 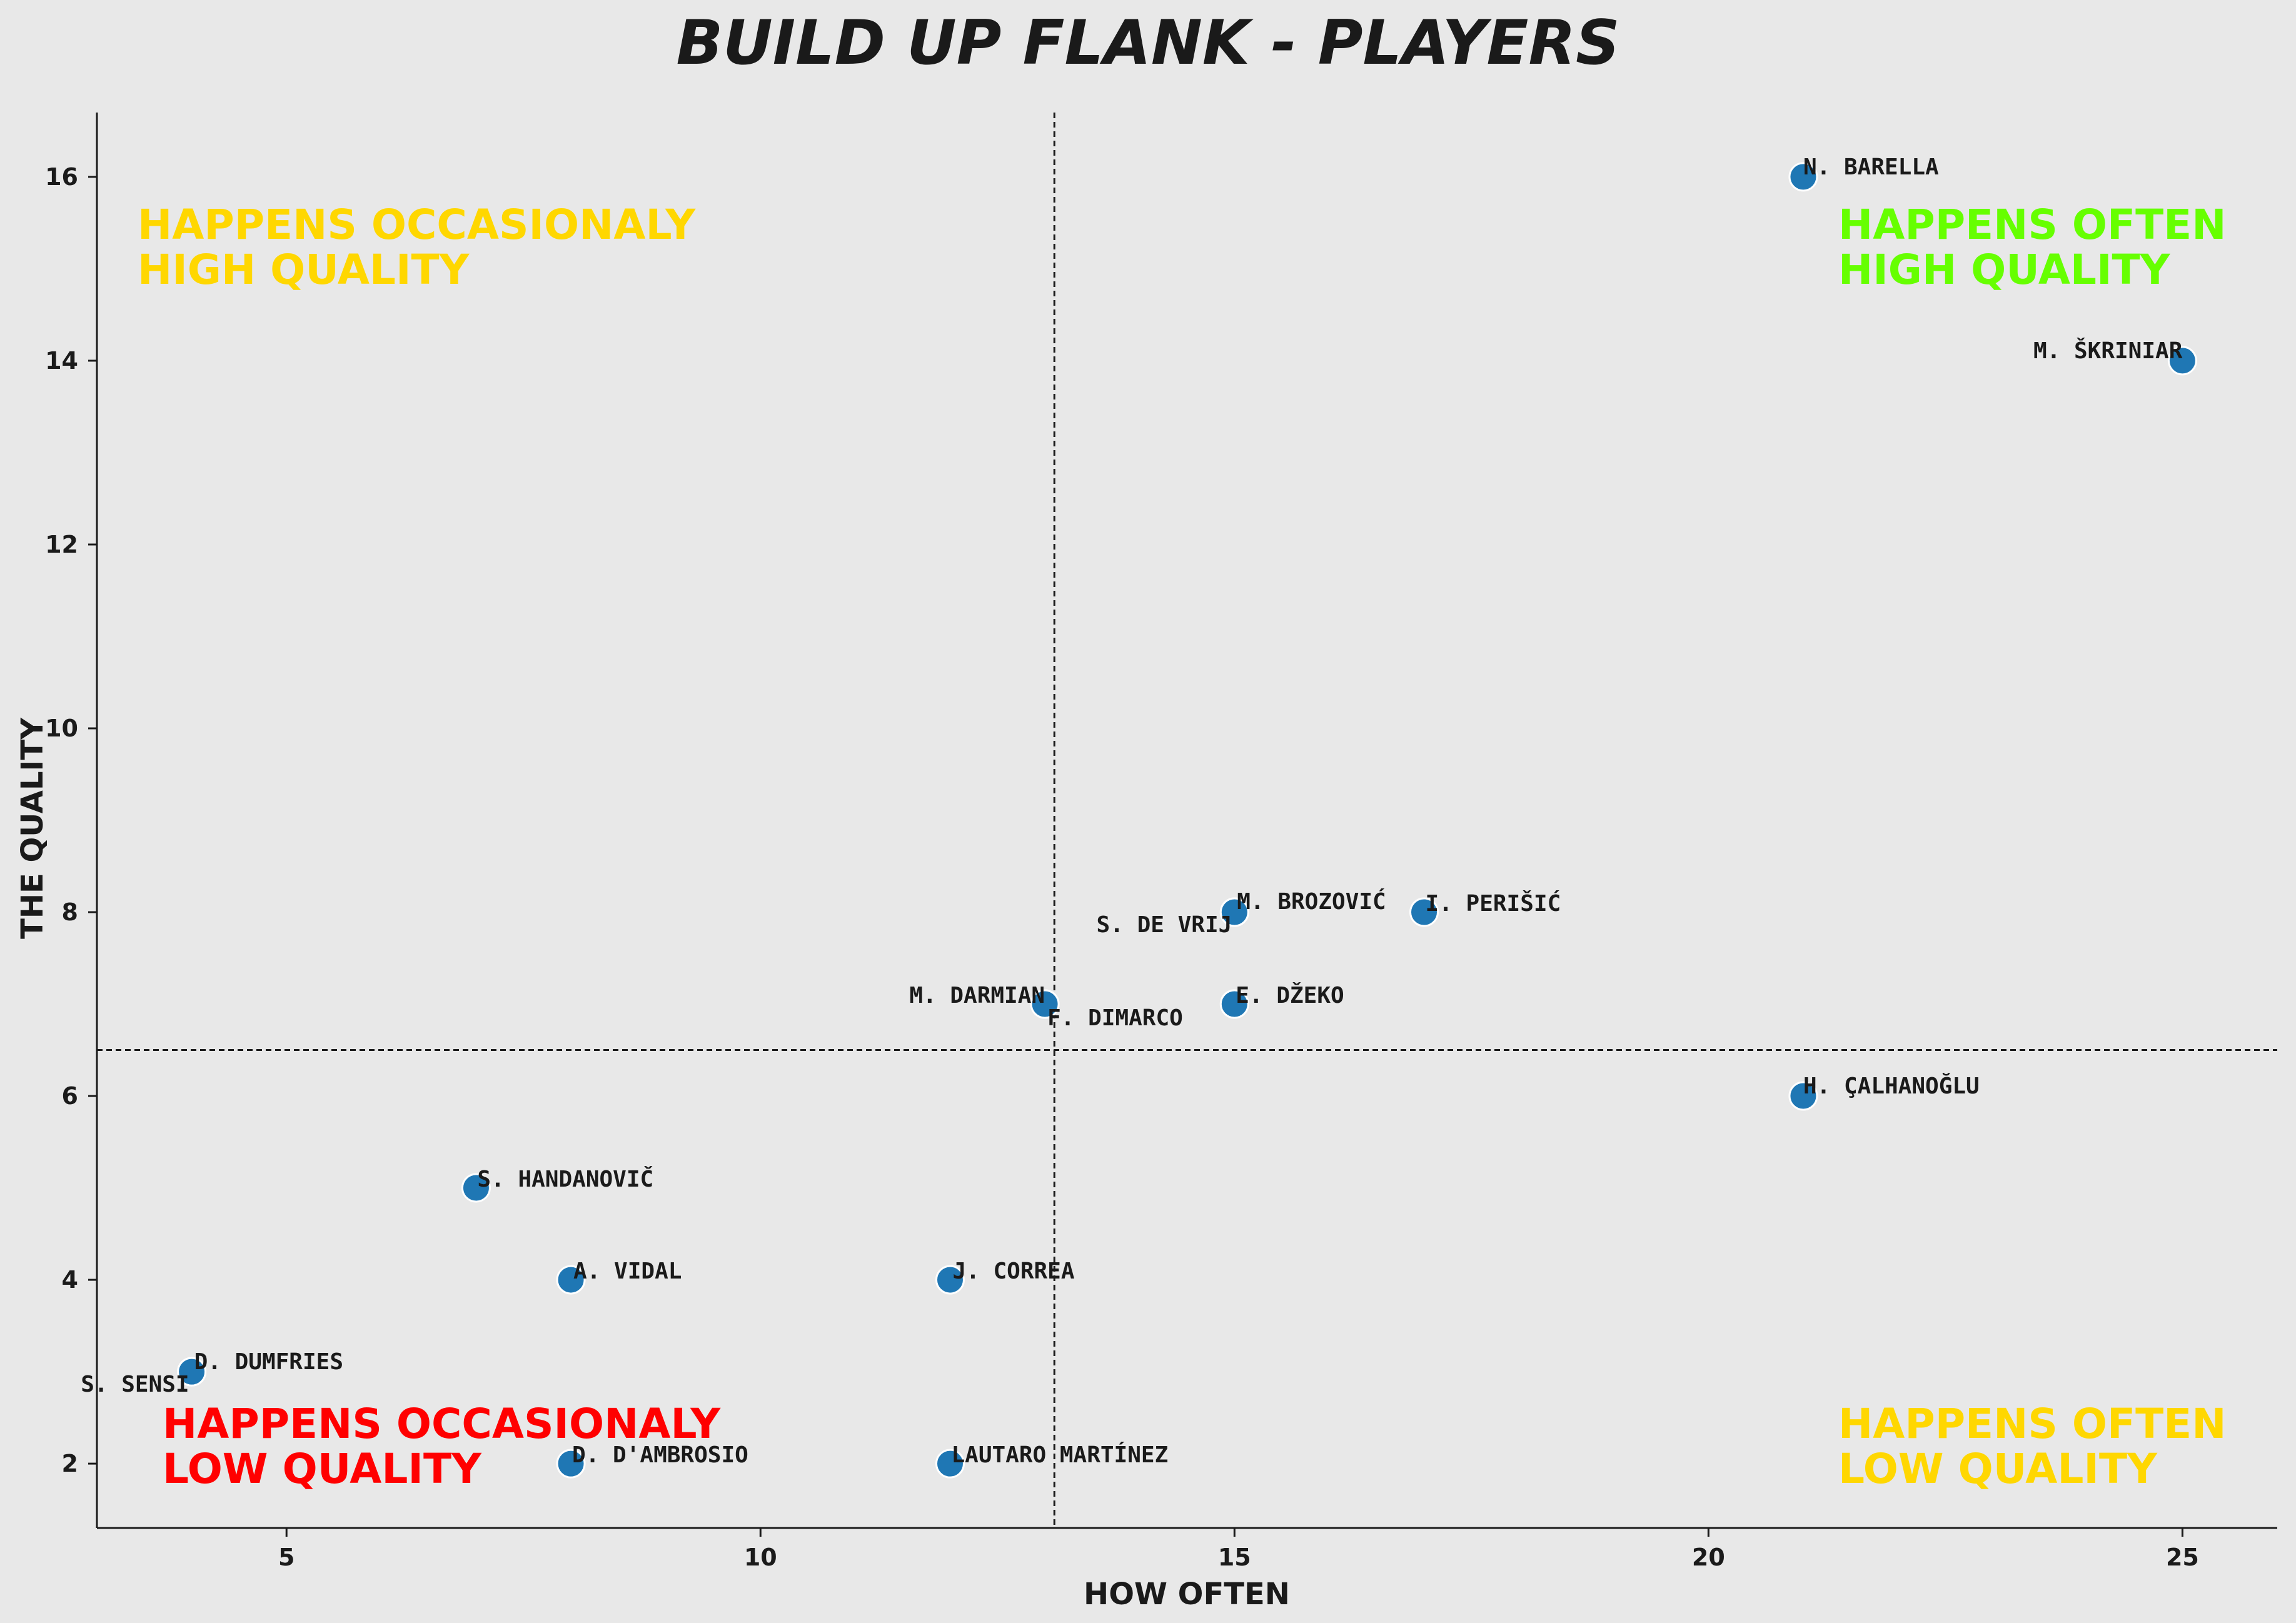 I want to click on point-label: E. DŽEKO, so click(x=1290, y=995).